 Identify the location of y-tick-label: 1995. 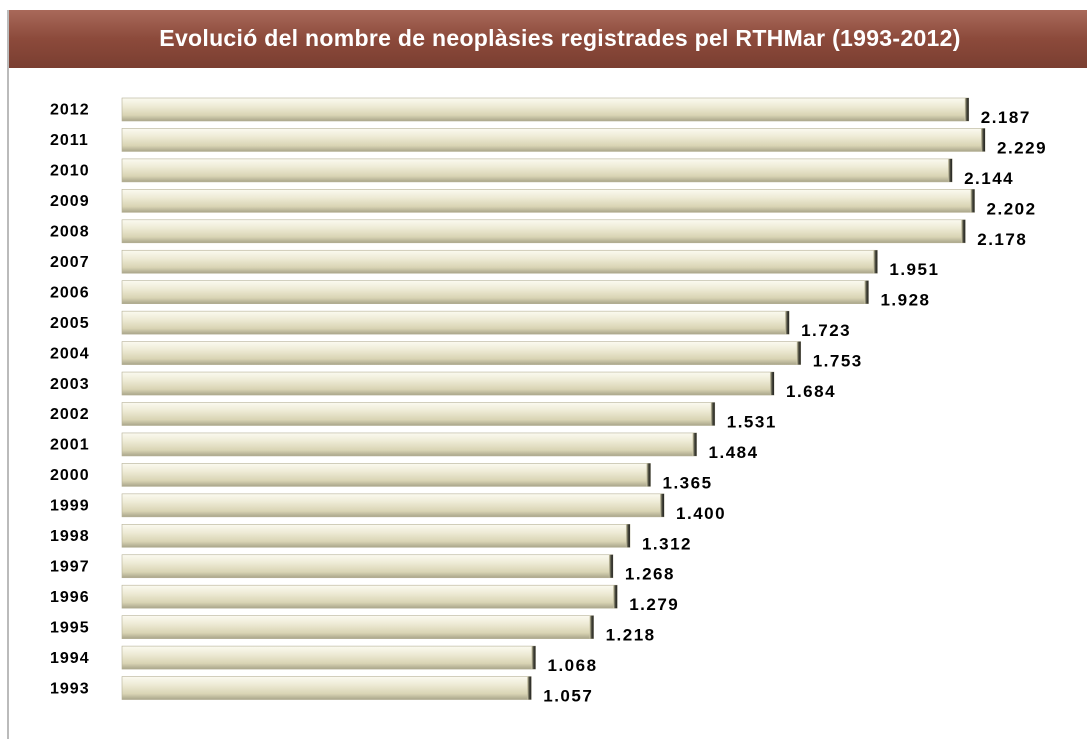
(70, 627).